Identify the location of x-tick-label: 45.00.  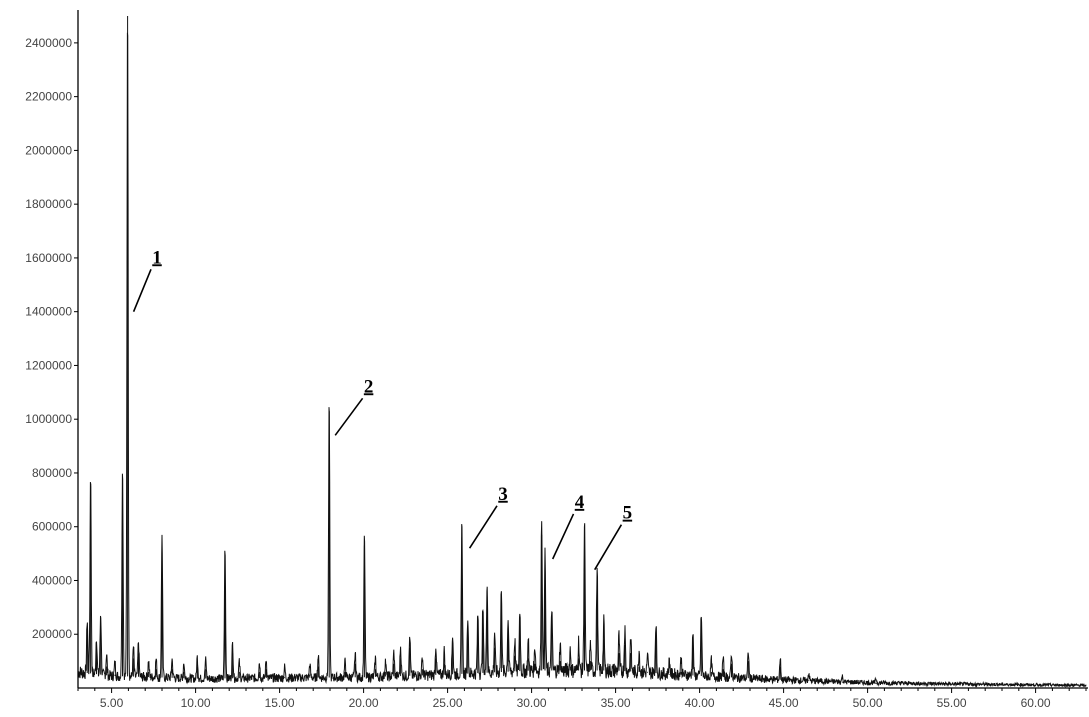
(784, 703).